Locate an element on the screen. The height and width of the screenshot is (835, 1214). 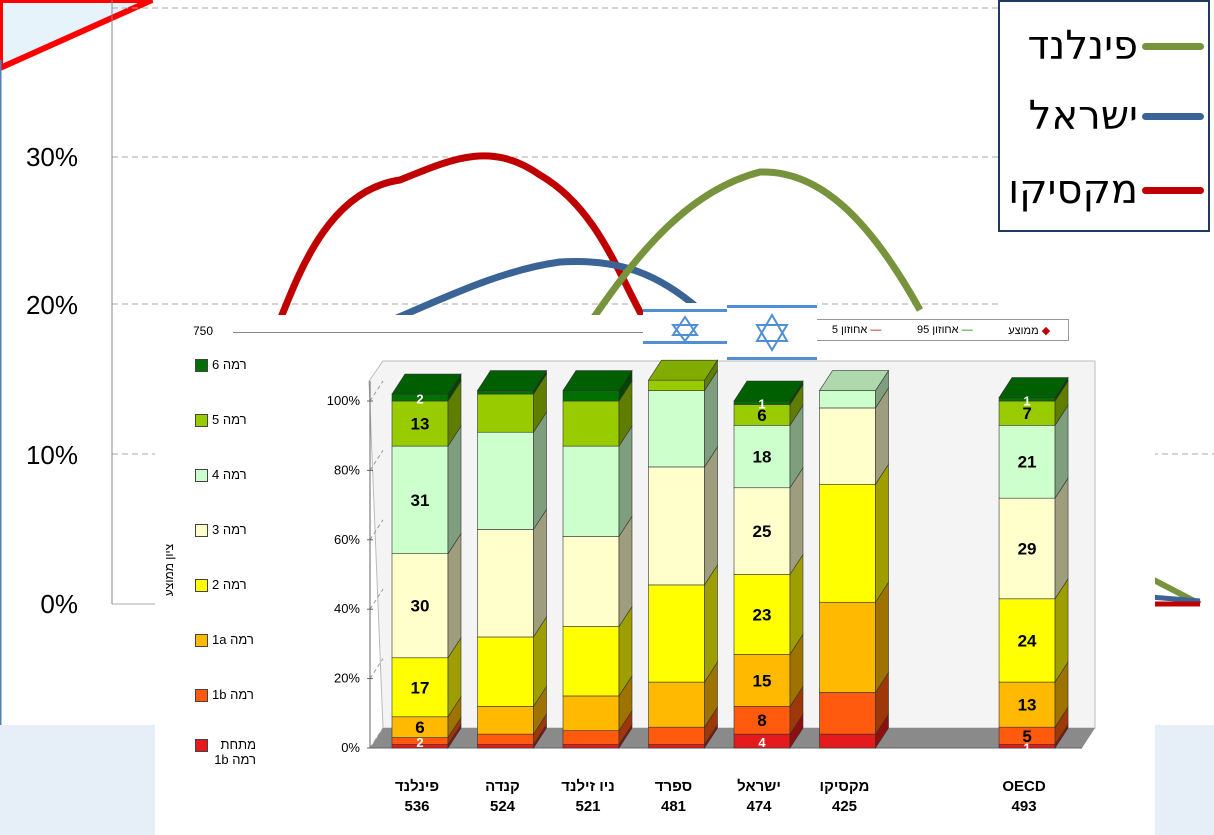
data-label: 15 is located at coordinates (762, 680).